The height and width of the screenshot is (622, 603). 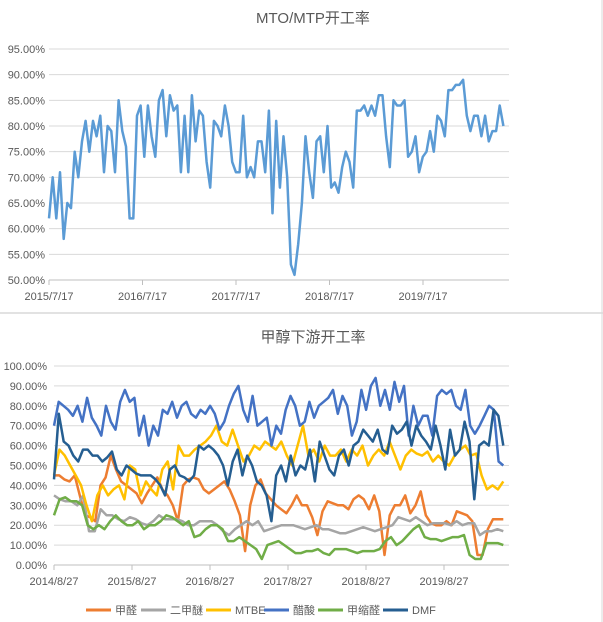 What do you see at coordinates (132, 582) in the screenshot?
I see `x-tick-label: 2015/8/27` at bounding box center [132, 582].